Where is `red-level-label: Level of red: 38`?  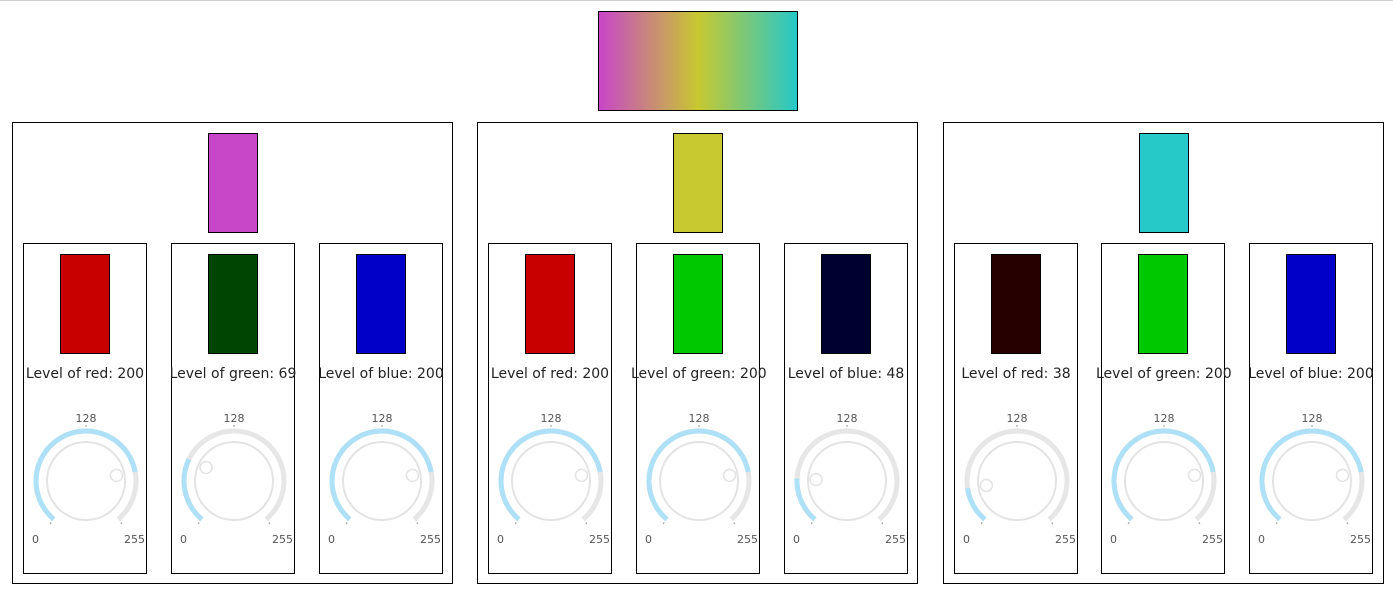 red-level-label: Level of red: 38 is located at coordinates (1016, 374).